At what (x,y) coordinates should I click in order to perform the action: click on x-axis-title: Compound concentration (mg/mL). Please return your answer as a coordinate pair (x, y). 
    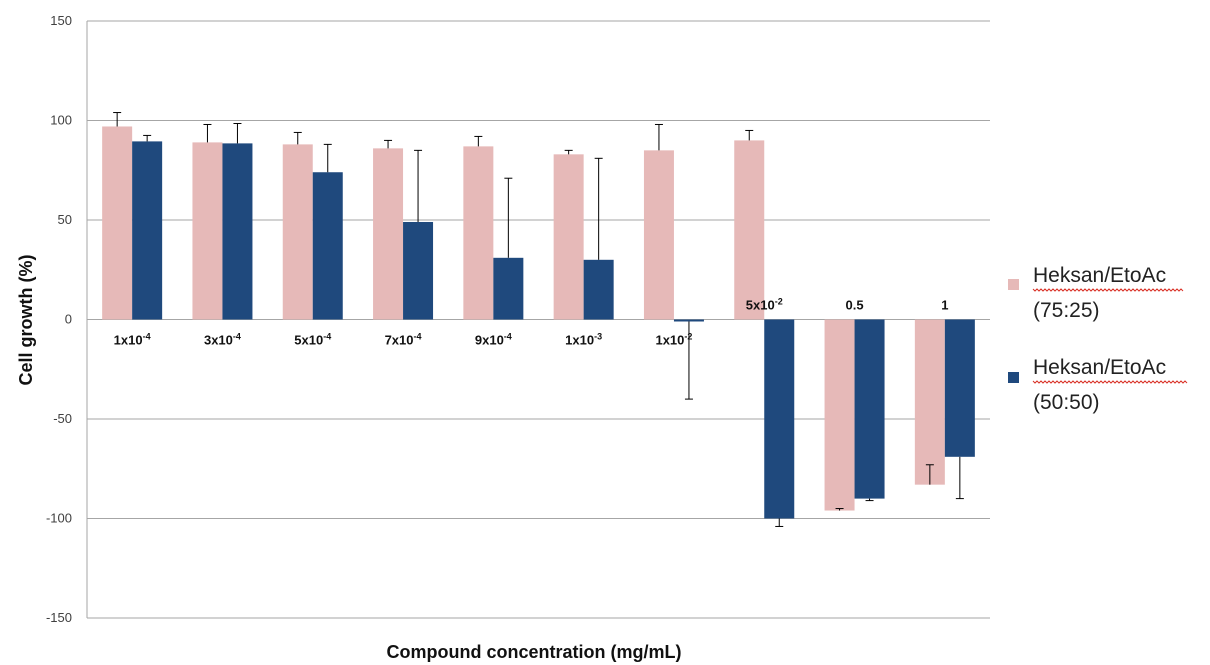
    Looking at the image, I should click on (534, 652).